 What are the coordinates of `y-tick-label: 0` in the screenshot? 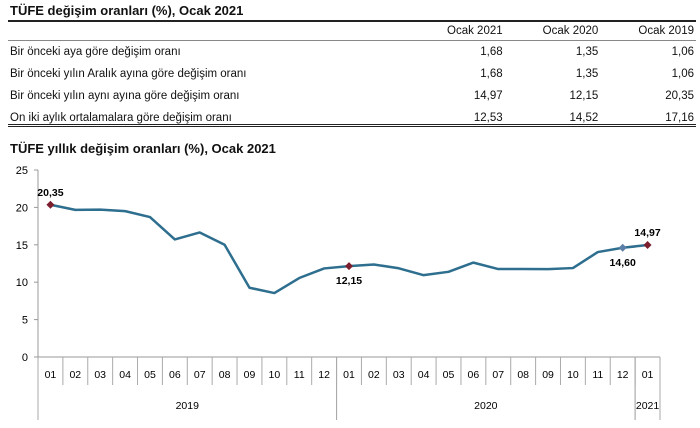 It's located at (25, 358).